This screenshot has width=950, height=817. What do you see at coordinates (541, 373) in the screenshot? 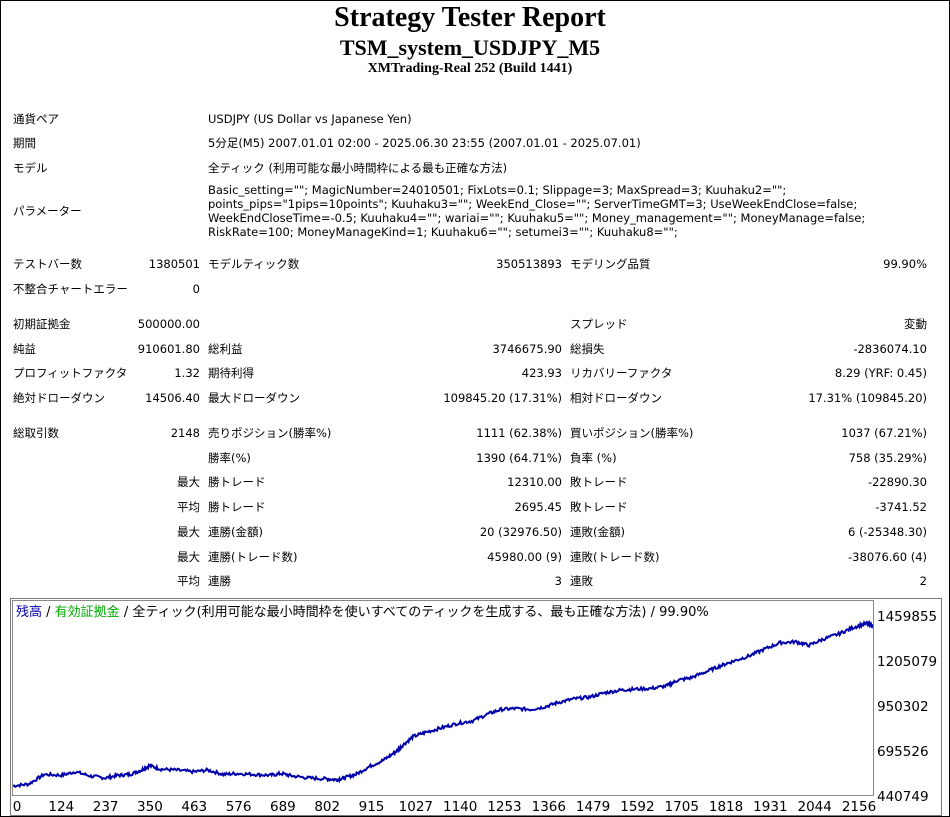
I see `expected-value: 423.93` at bounding box center [541, 373].